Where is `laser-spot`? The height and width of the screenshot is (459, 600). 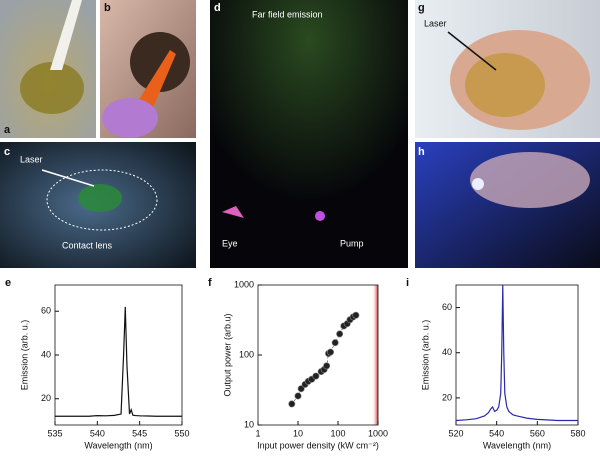
laser-spot is located at coordinates (100, 198).